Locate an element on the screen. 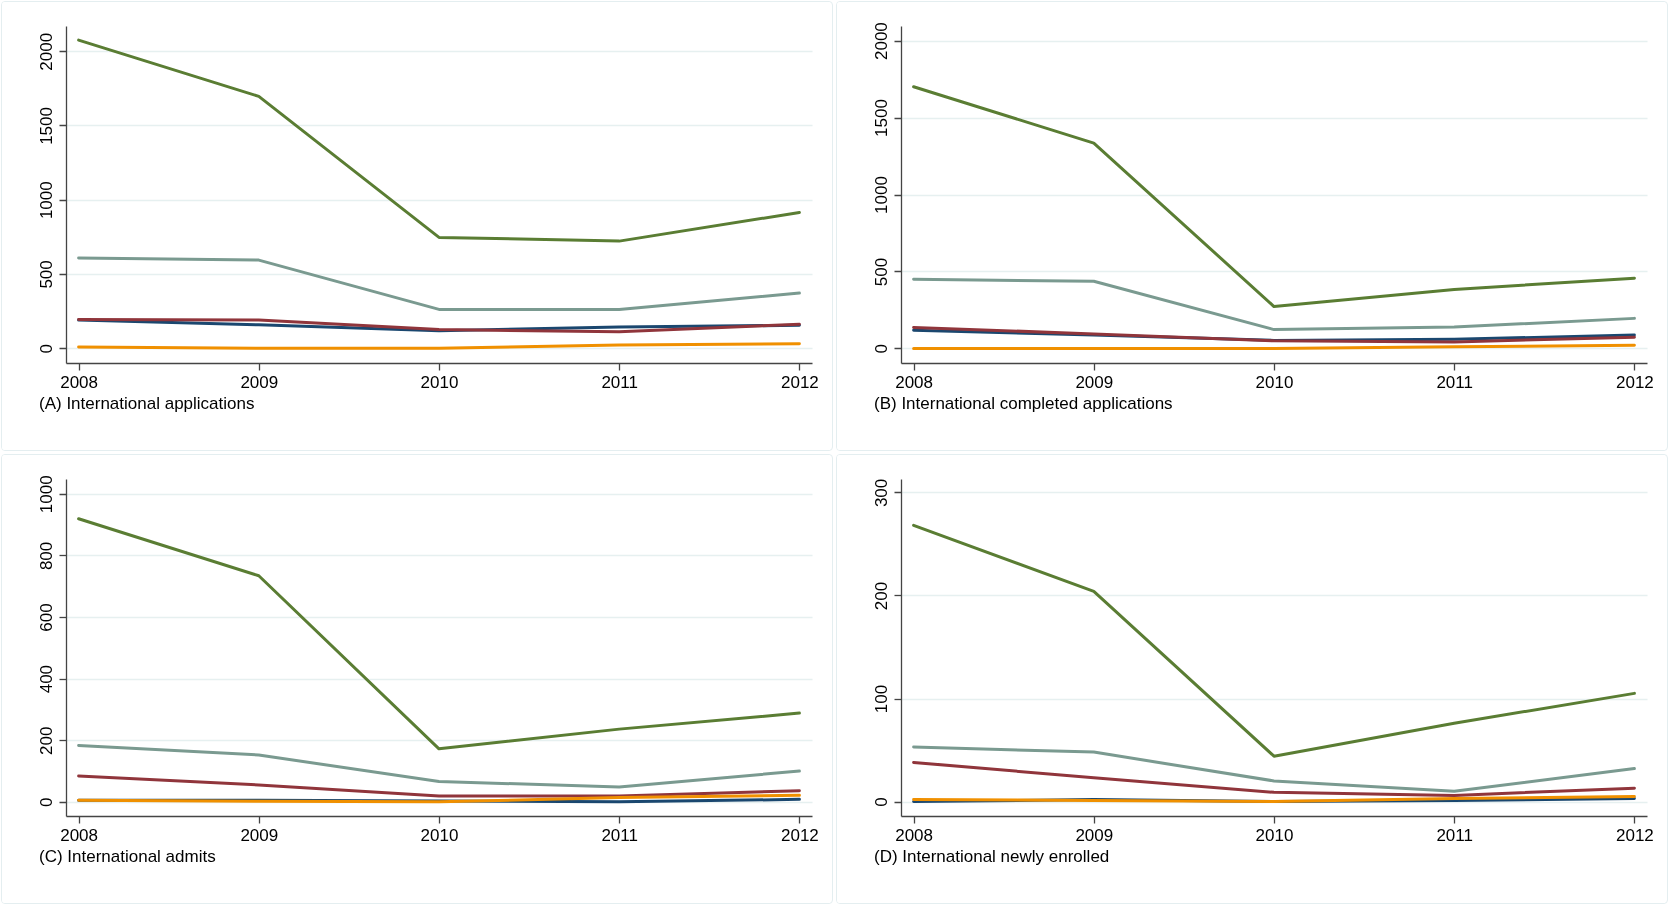 This screenshot has height=906, width=1669. y-tick-label: 100 is located at coordinates (881, 699).